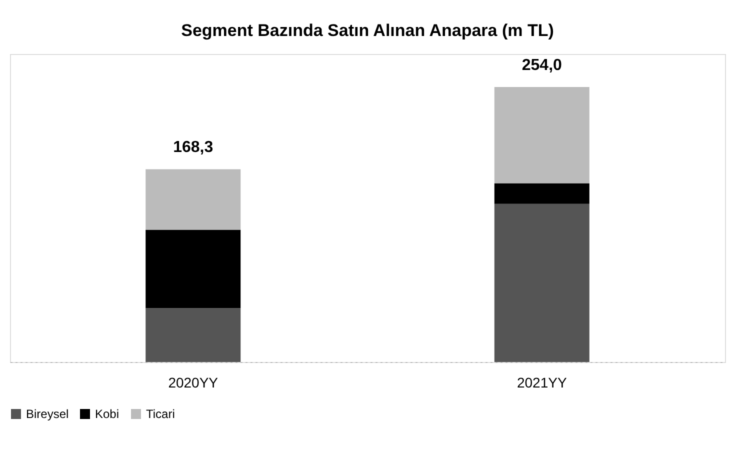  I want to click on x-tick-label: 2020YY, so click(193, 382).